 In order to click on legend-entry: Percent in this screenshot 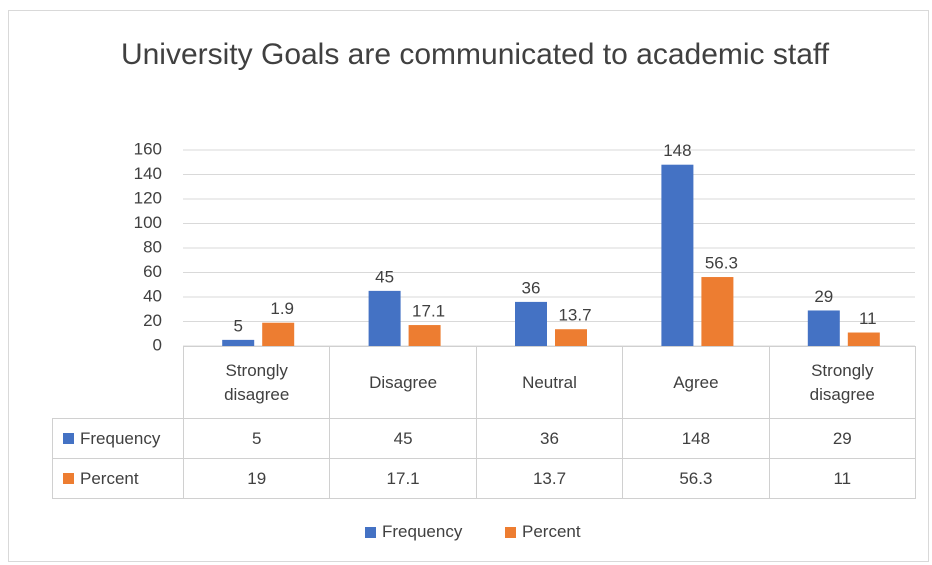, I will do `click(543, 532)`.